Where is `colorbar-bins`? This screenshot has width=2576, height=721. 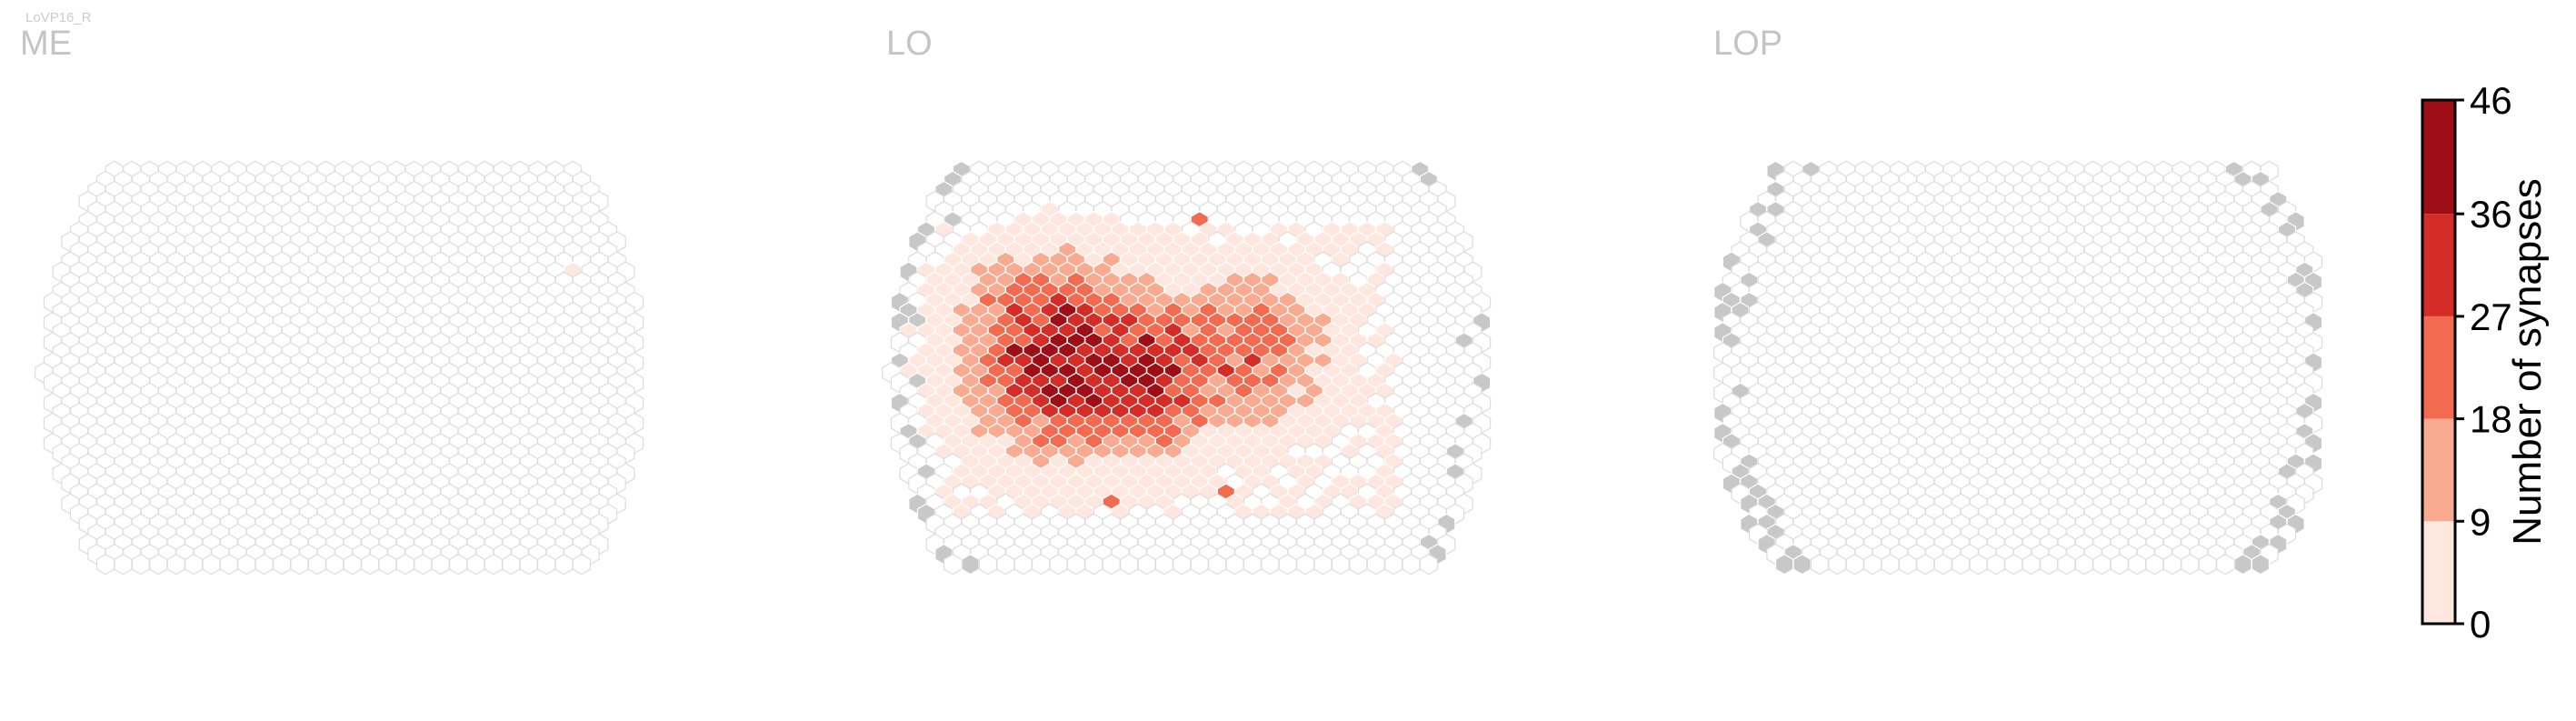
colorbar-bins is located at coordinates (2438, 362).